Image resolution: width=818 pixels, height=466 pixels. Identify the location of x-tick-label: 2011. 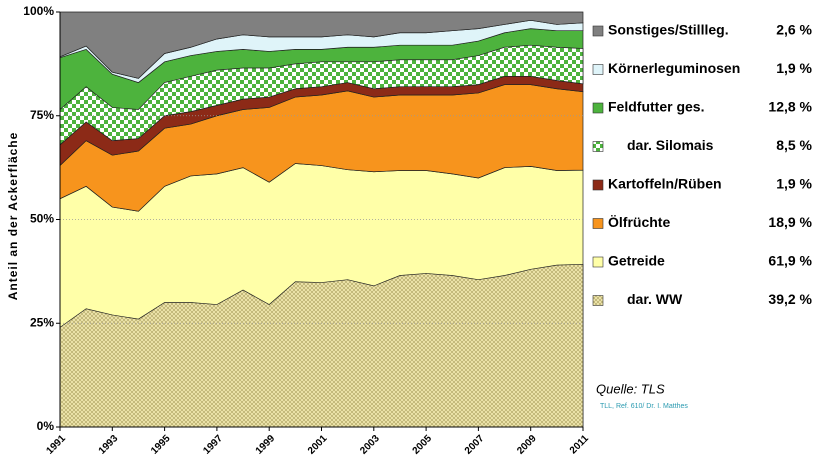
(579, 444).